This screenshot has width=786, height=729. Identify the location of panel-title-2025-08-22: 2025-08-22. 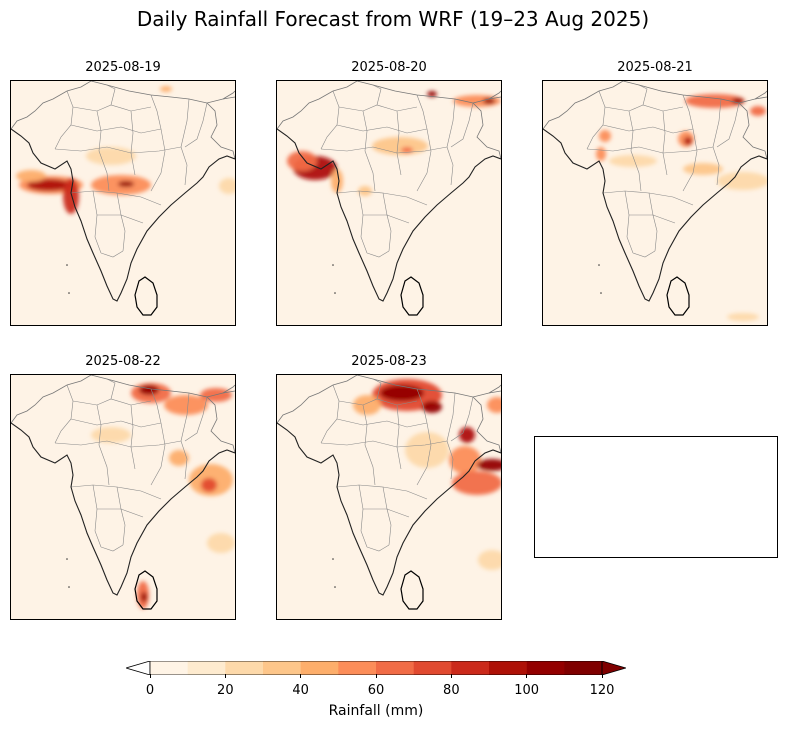
(123, 361).